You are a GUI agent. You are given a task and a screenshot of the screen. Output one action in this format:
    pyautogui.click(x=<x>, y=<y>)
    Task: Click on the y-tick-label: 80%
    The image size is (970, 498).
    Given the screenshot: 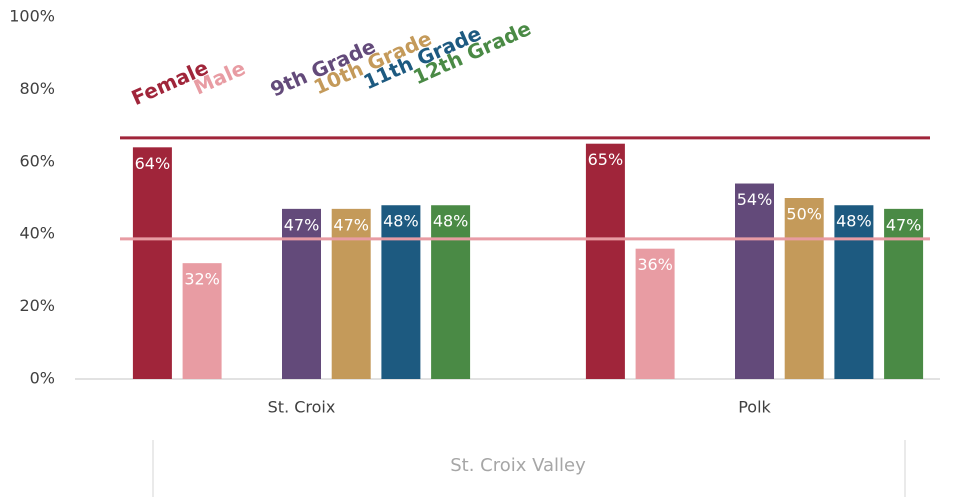 What is the action you would take?
    pyautogui.click(x=37, y=88)
    